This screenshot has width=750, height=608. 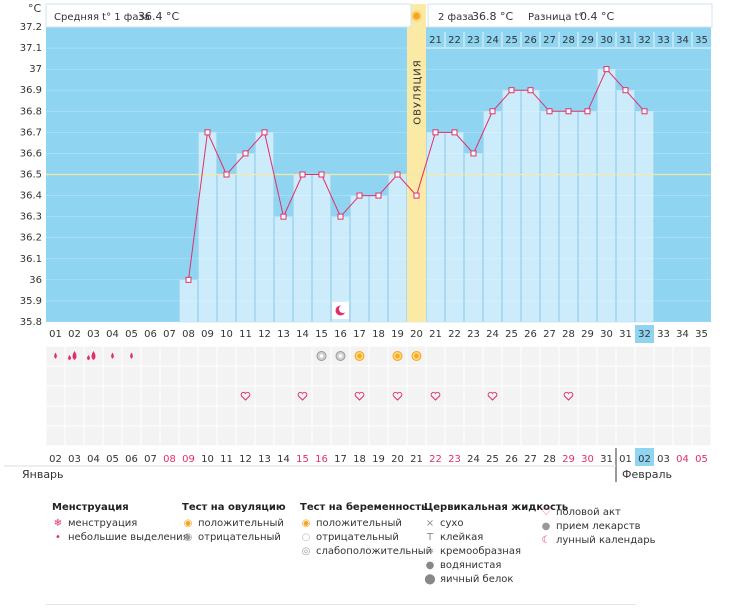 What do you see at coordinates (663, 459) in the screenshot?
I see `calendar-date: 03` at bounding box center [663, 459].